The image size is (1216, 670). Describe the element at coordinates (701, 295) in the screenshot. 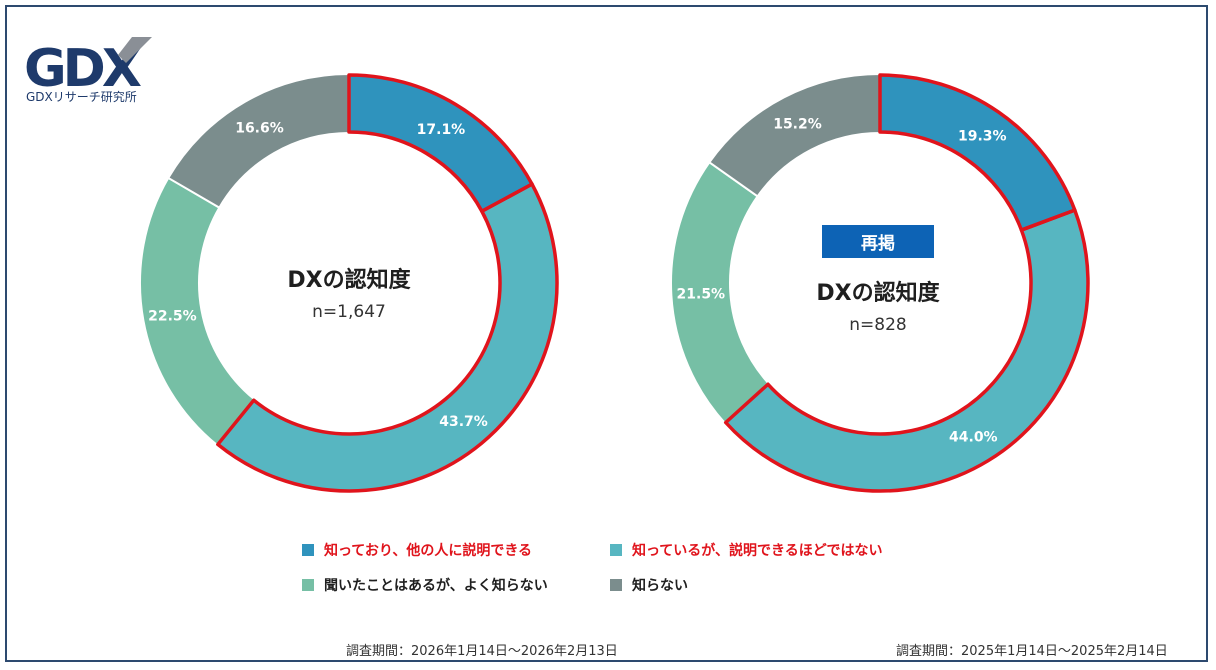

I see `data-label-heard: 21.5%` at that location.